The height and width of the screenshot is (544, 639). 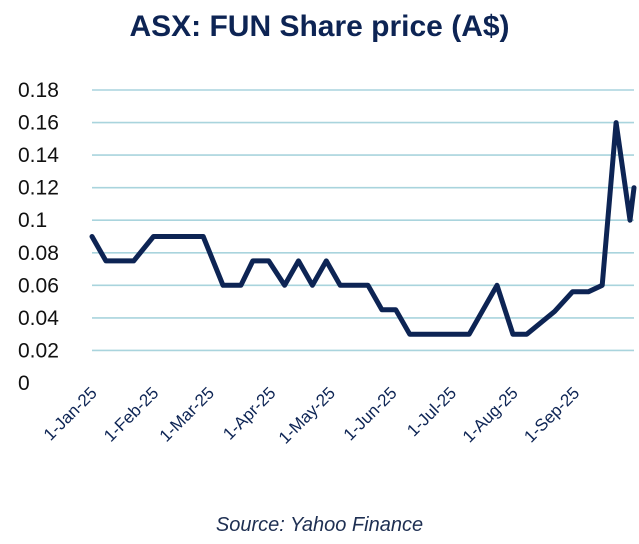 What do you see at coordinates (70, 413) in the screenshot?
I see `x-tick-label: 1-Jan-25` at bounding box center [70, 413].